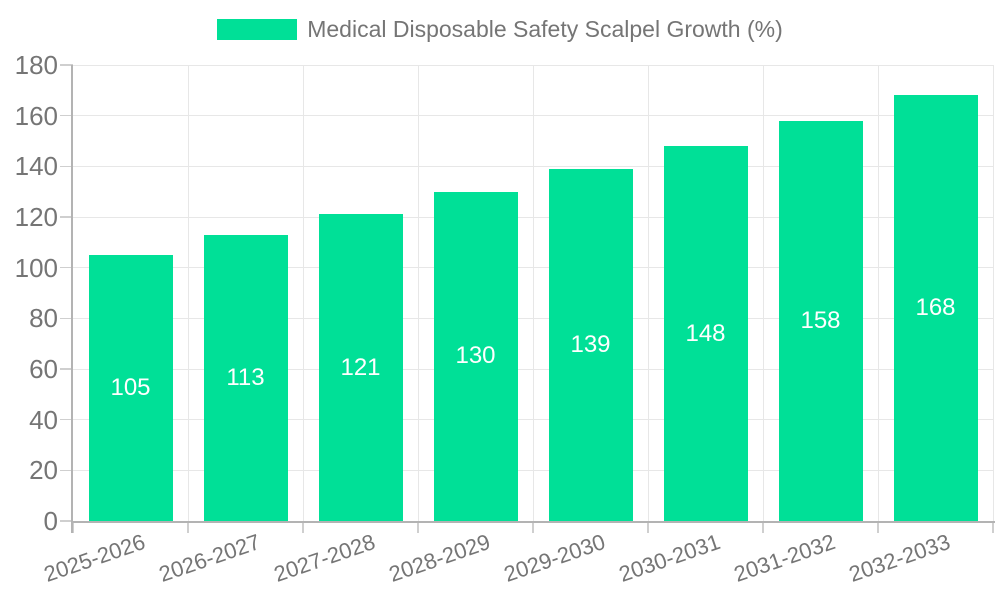 The height and width of the screenshot is (600, 1000). I want to click on y-axis-tick-label: 40, so click(43, 419).